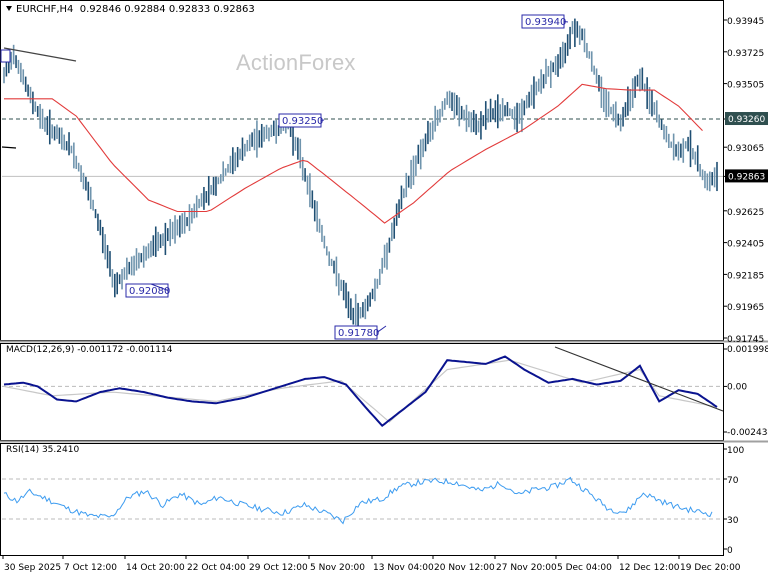  What do you see at coordinates (296, 62) in the screenshot?
I see `watermark: ActionForex` at bounding box center [296, 62].